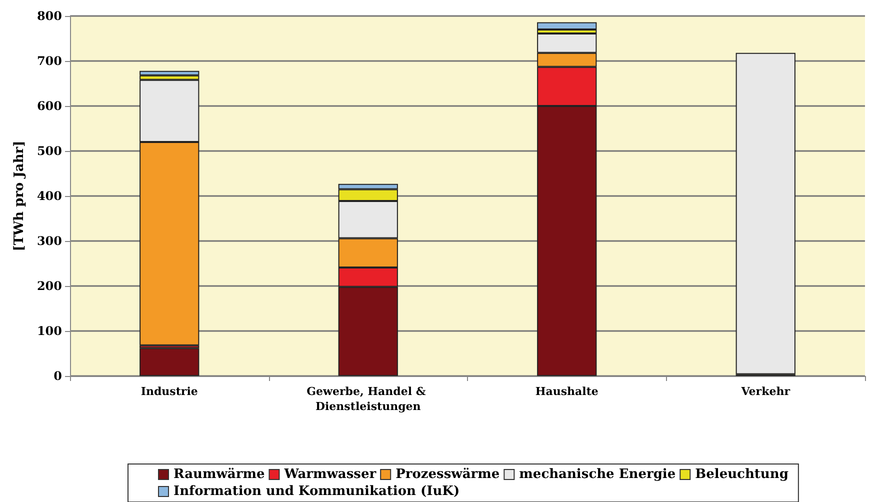  What do you see at coordinates (448, 474) in the screenshot?
I see `legend-label: Prozesswärme` at bounding box center [448, 474].